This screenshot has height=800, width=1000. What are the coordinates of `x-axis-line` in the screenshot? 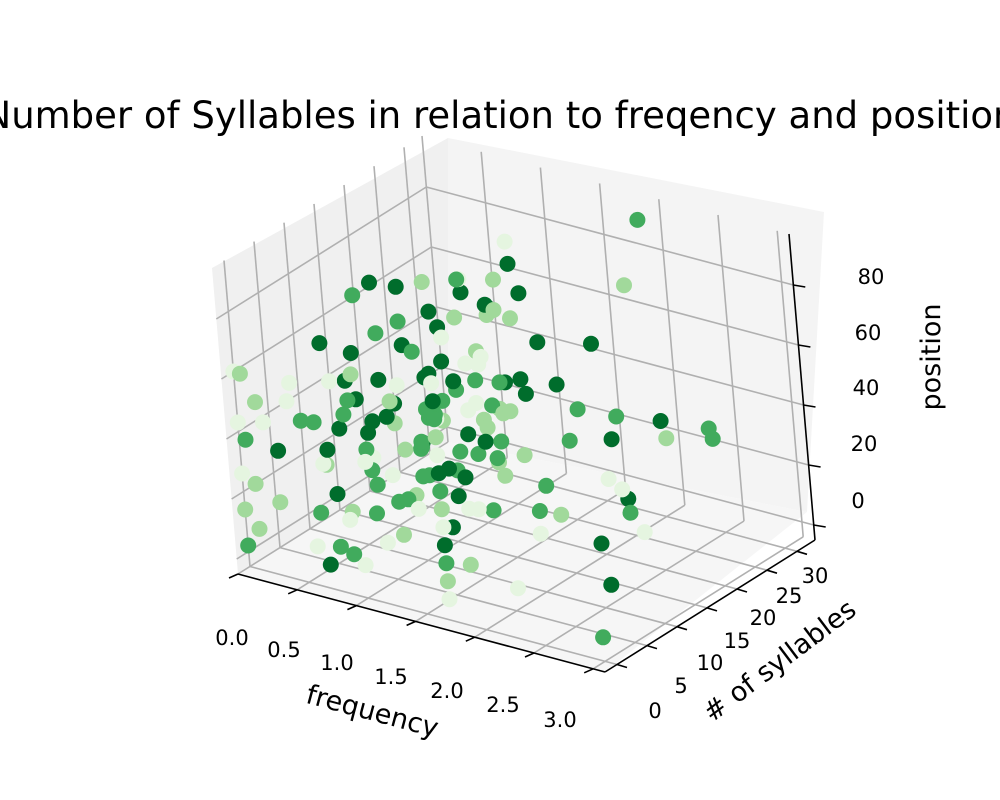 It's located at (421, 623).